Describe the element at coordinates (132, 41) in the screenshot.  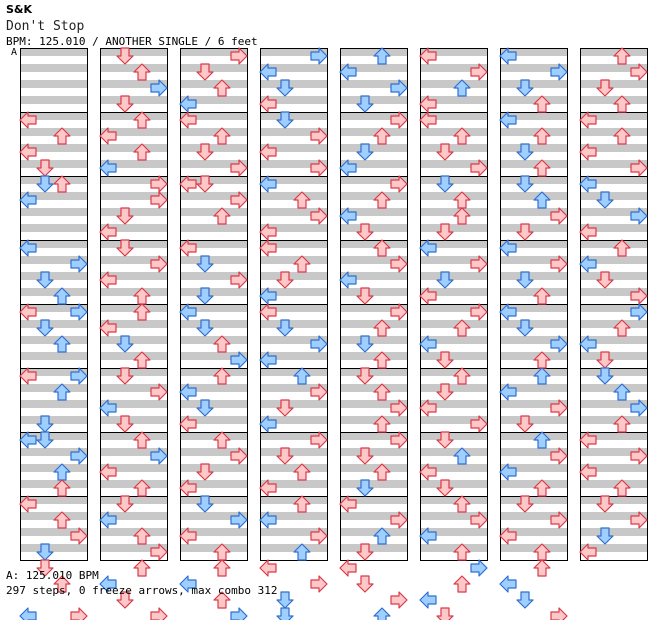
I see `song-info: BPM: 125.010 / ANOTHER SINGLE / 6 feet` at that location.